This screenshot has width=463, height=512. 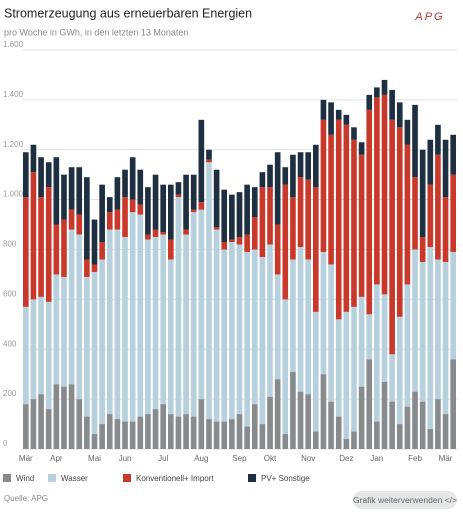 What do you see at coordinates (415, 458) in the screenshot?
I see `x-tick-label: Feb` at bounding box center [415, 458].